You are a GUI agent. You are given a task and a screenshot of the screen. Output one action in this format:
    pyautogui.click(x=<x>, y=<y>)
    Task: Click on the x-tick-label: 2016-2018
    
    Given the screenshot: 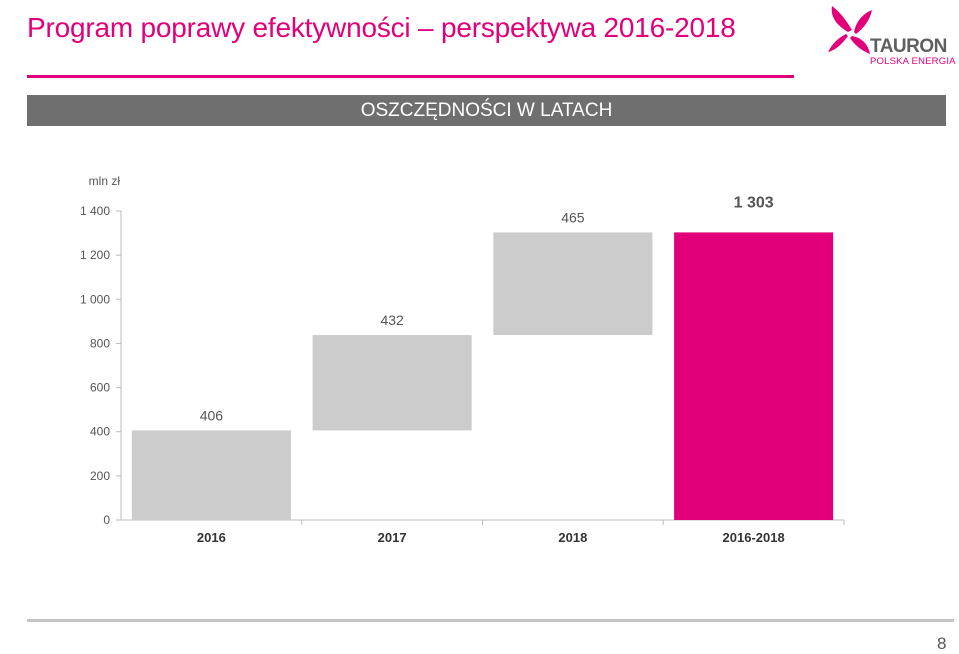 What is the action you would take?
    pyautogui.click(x=754, y=537)
    